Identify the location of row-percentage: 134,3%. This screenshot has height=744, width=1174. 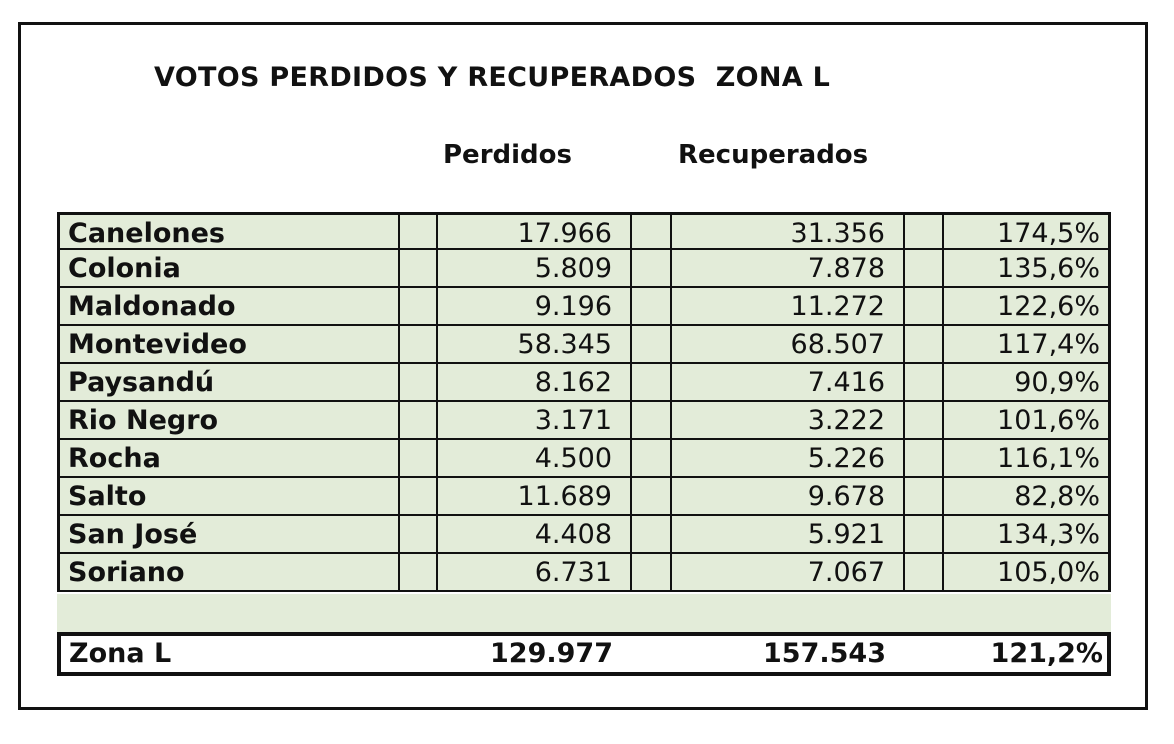
(1025, 535).